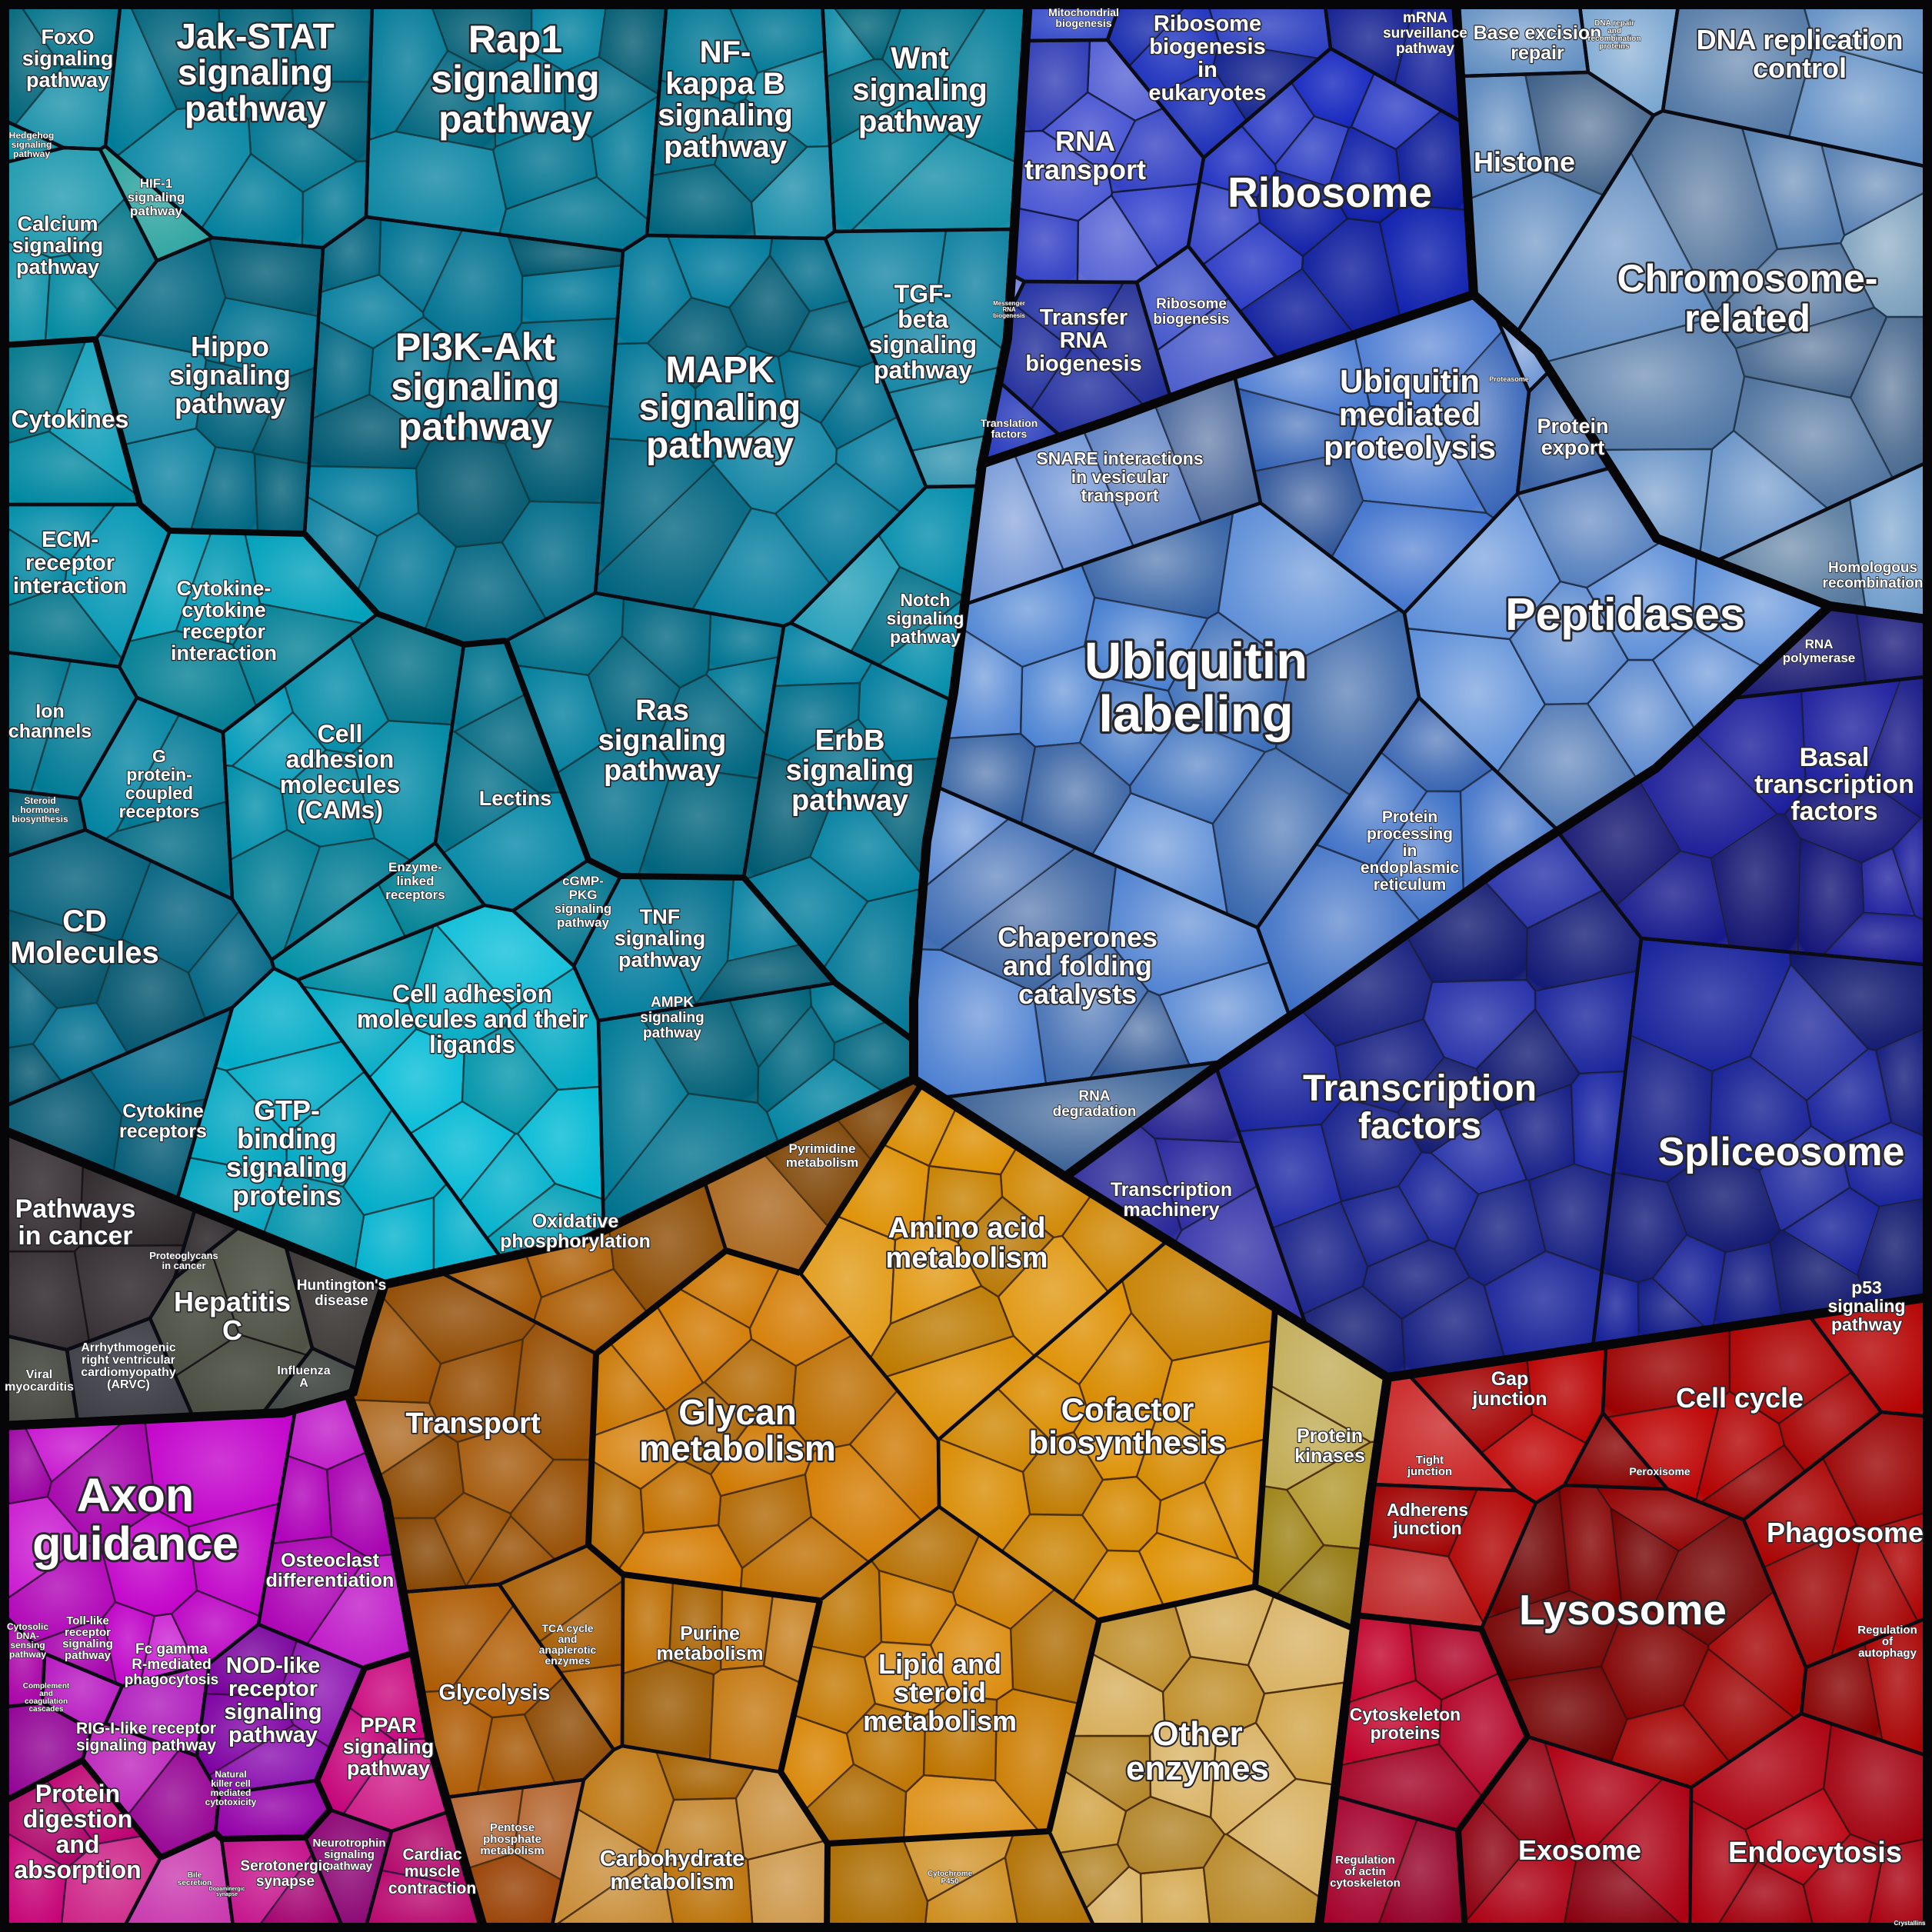 Image resolution: width=1932 pixels, height=1932 pixels. Describe the element at coordinates (1659, 1471) in the screenshot. I see `svg-text: Peroxisome` at that location.